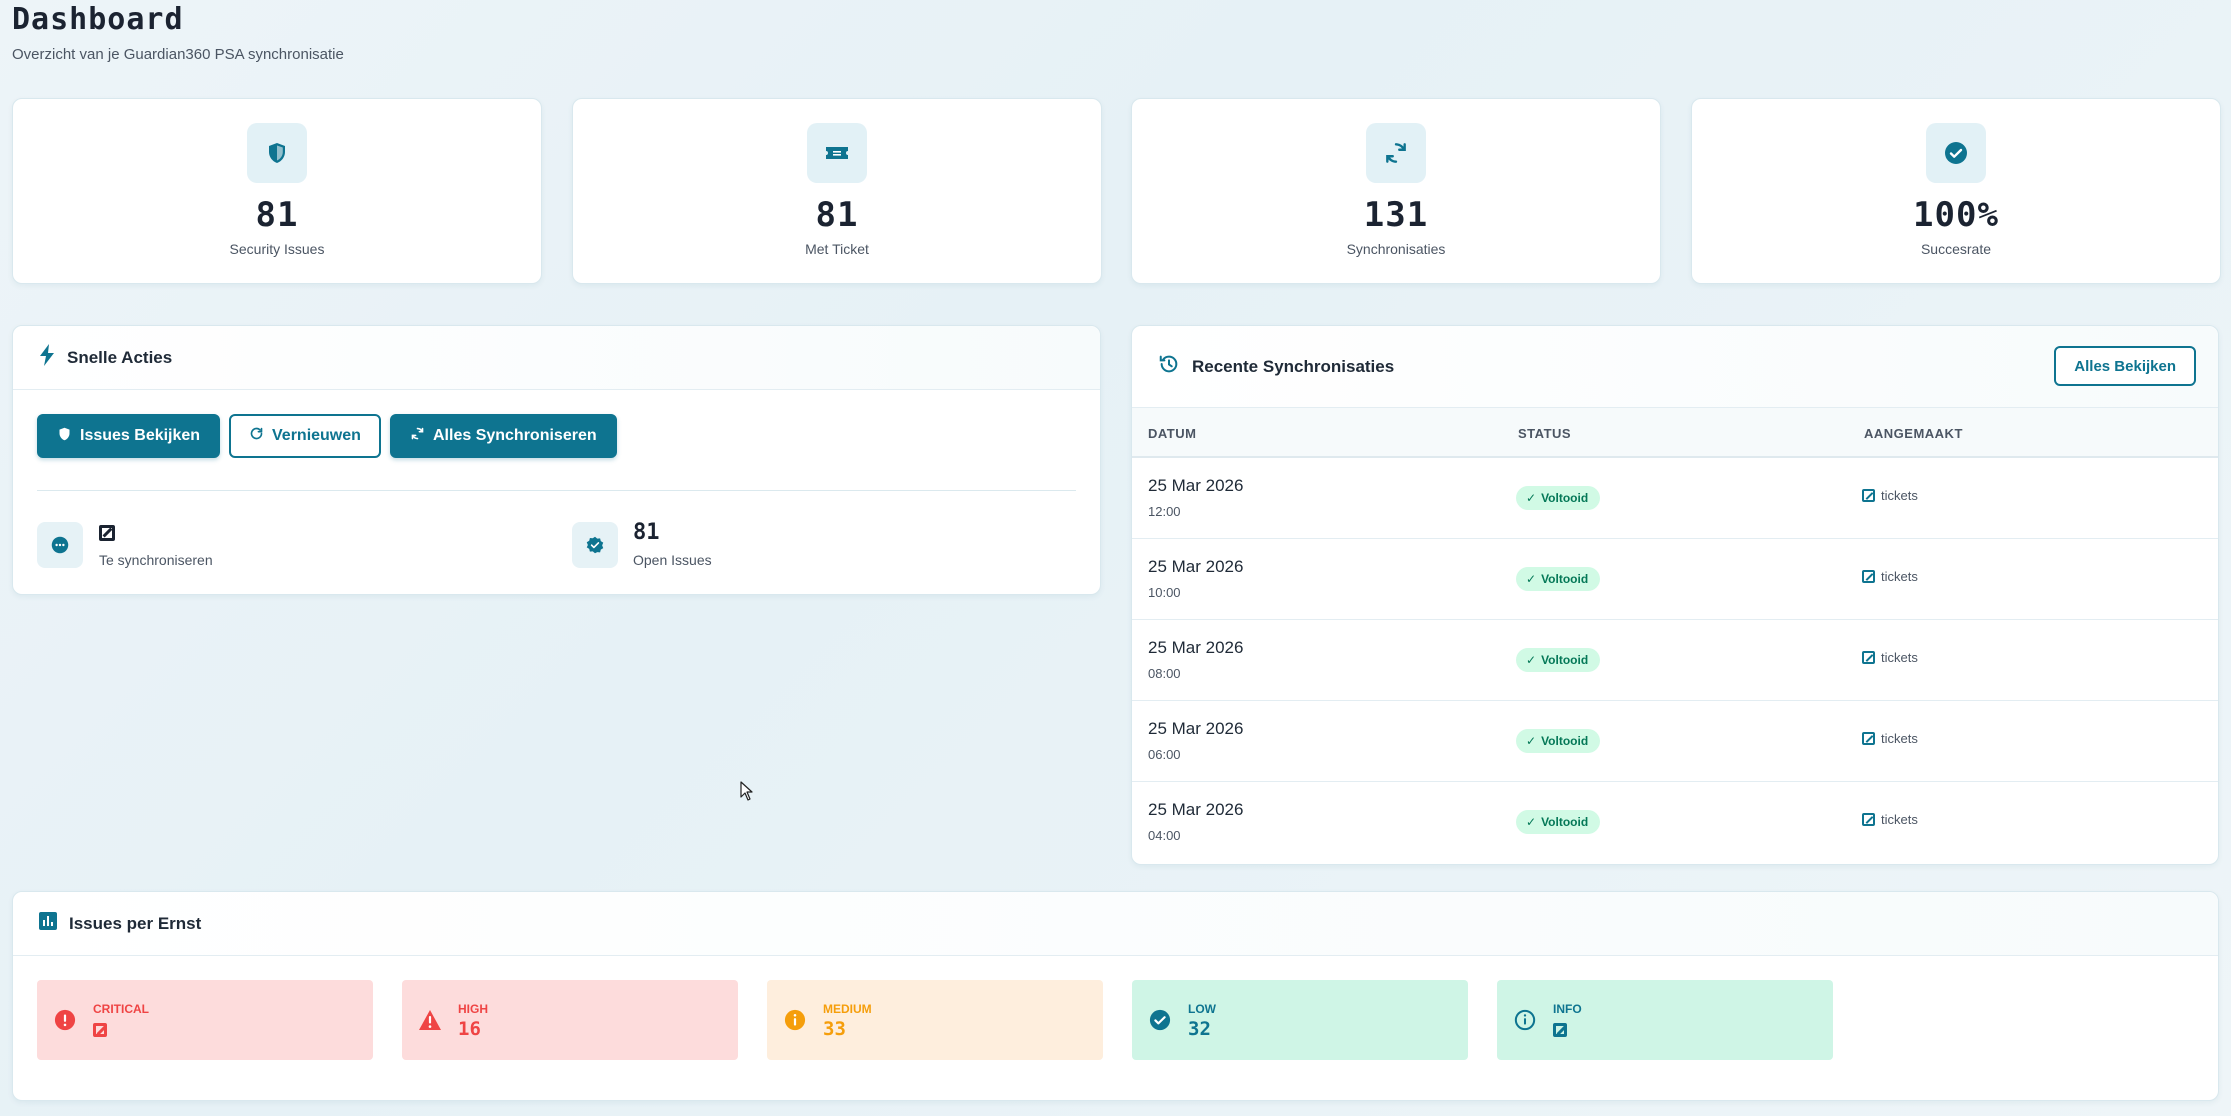  I want to click on severity-value: 16, so click(469, 1029).